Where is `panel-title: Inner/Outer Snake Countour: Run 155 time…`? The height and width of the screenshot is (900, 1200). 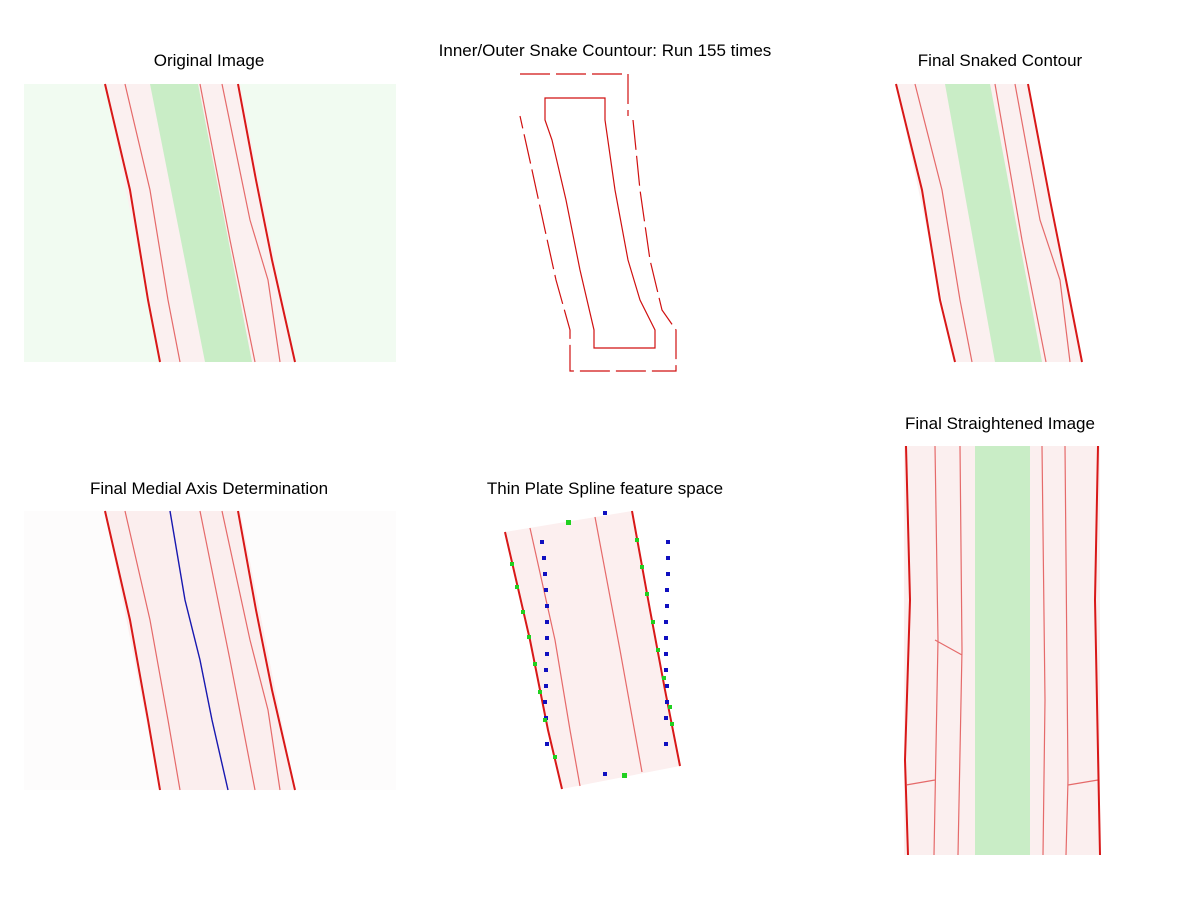 panel-title: Inner/Outer Snake Countour: Run 155 time… is located at coordinates (605, 50).